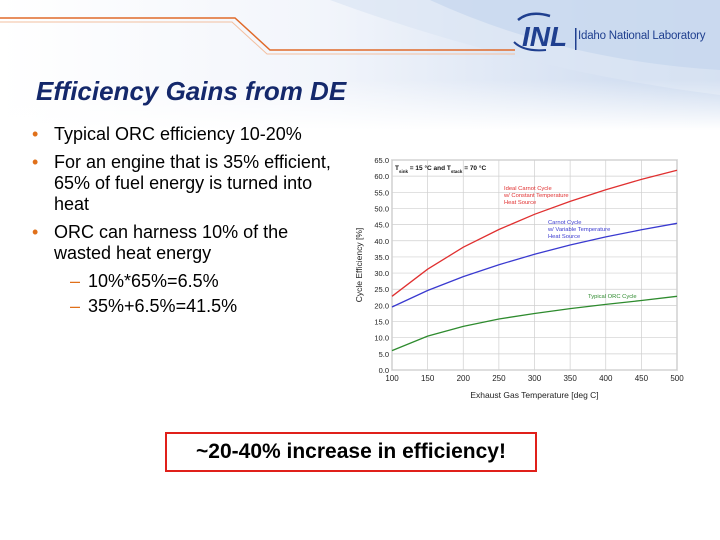  I want to click on x-tick-label: 500, so click(677, 378).